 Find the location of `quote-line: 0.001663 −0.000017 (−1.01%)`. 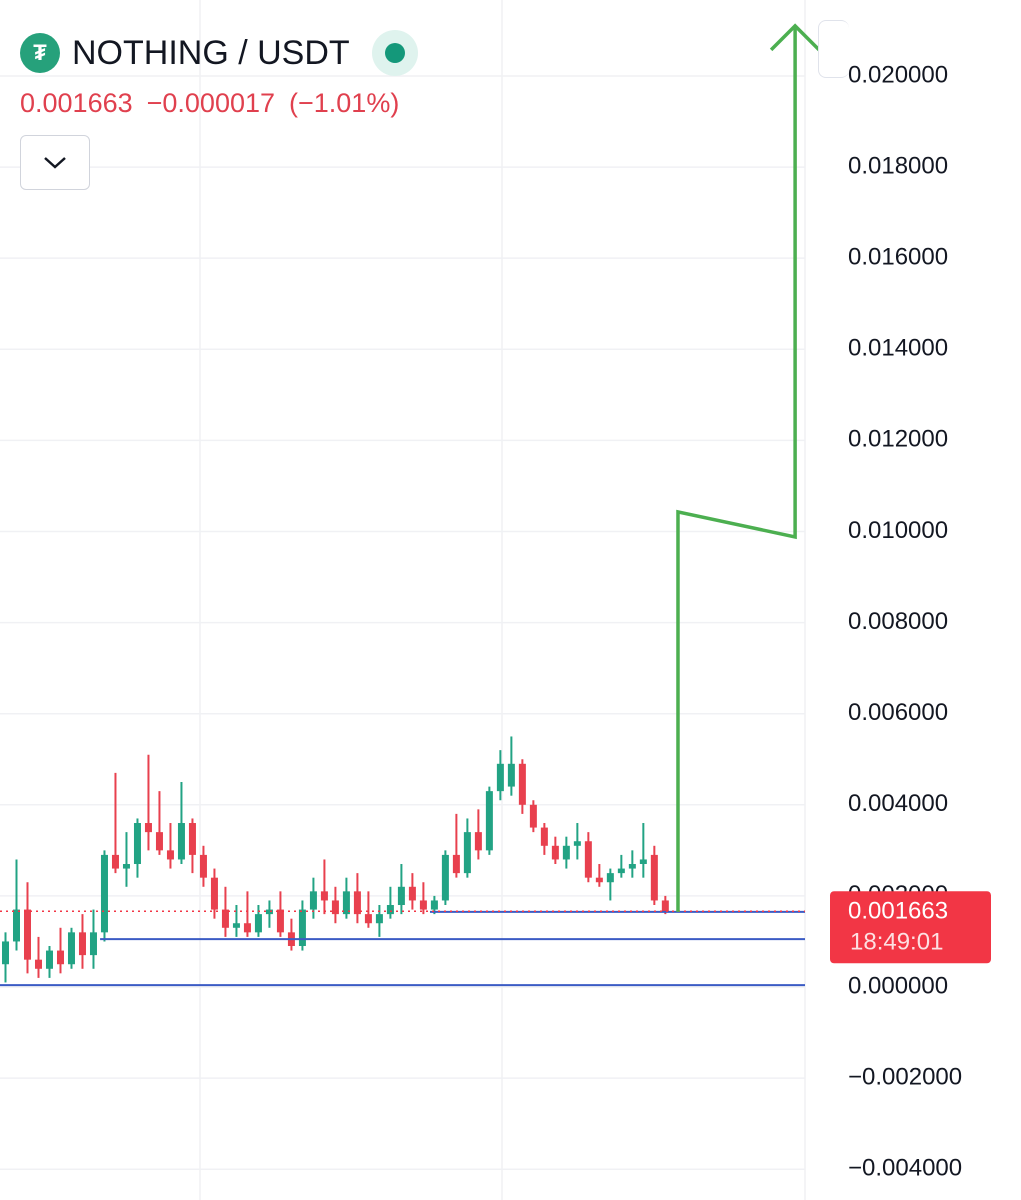

quote-line: 0.001663 −0.000017 (−1.01%) is located at coordinates (216, 103).